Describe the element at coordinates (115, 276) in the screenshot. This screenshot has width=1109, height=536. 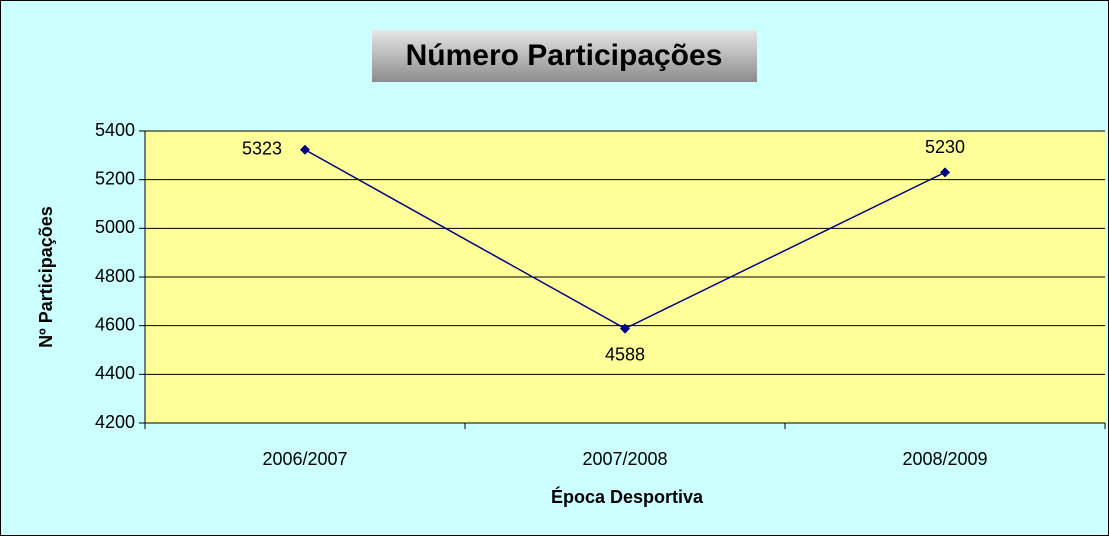
I see `y-tick-label: 4800` at that location.